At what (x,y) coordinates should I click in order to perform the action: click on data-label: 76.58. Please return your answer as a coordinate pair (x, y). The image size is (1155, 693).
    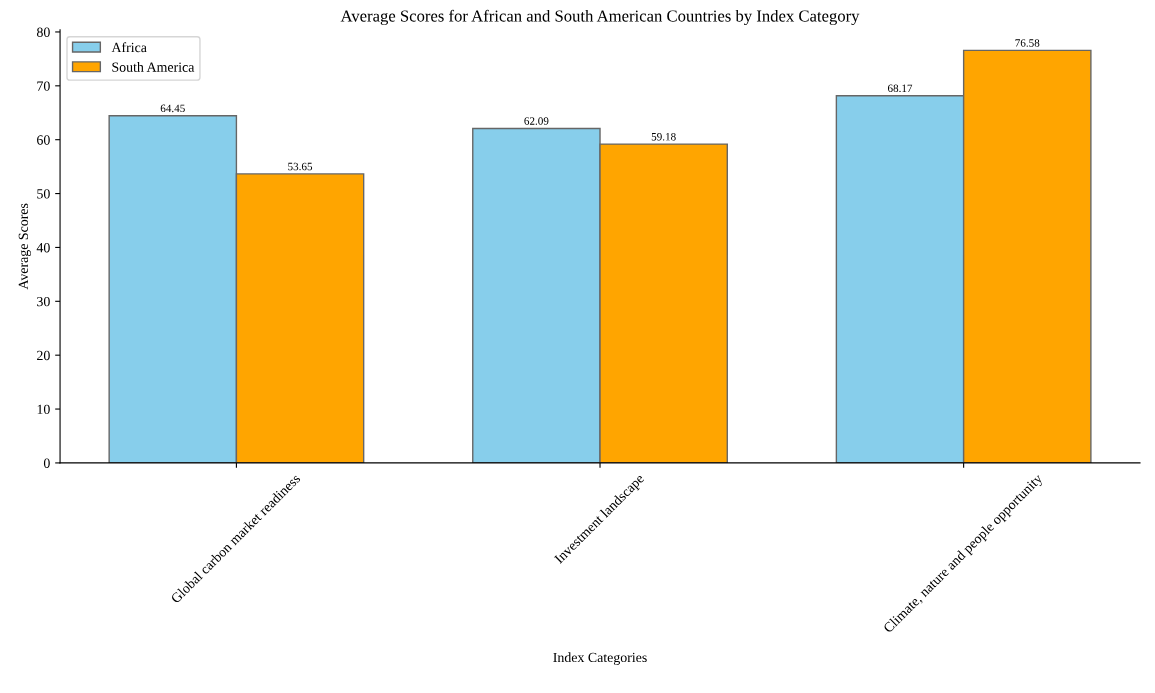
    Looking at the image, I should click on (1027, 43).